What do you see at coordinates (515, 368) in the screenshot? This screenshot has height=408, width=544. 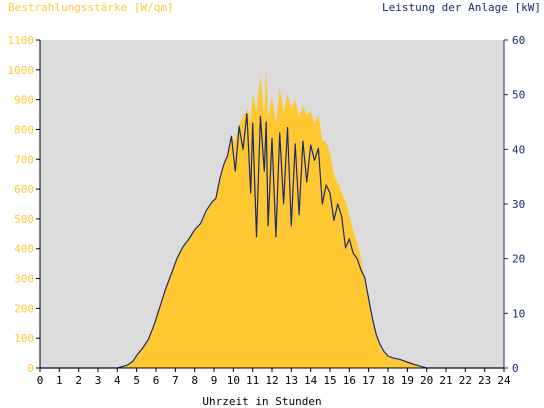 I see `y-right-tick-label: 0` at bounding box center [515, 368].